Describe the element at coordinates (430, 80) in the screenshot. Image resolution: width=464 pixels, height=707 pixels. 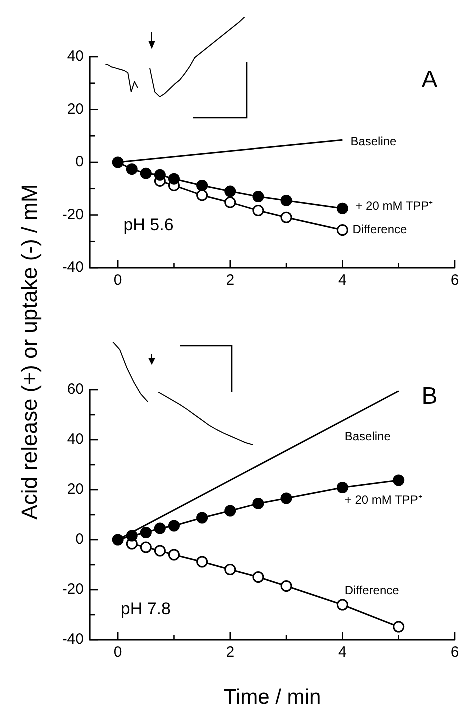
I see `annotation: A` at that location.